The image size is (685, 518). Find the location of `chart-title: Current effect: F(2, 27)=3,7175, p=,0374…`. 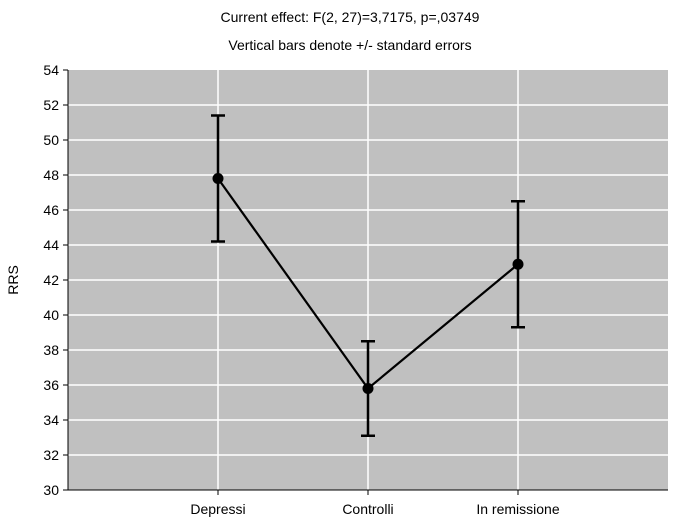

chart-title: Current effect: F(2, 27)=3,7175, p=,0374… is located at coordinates (350, 17).